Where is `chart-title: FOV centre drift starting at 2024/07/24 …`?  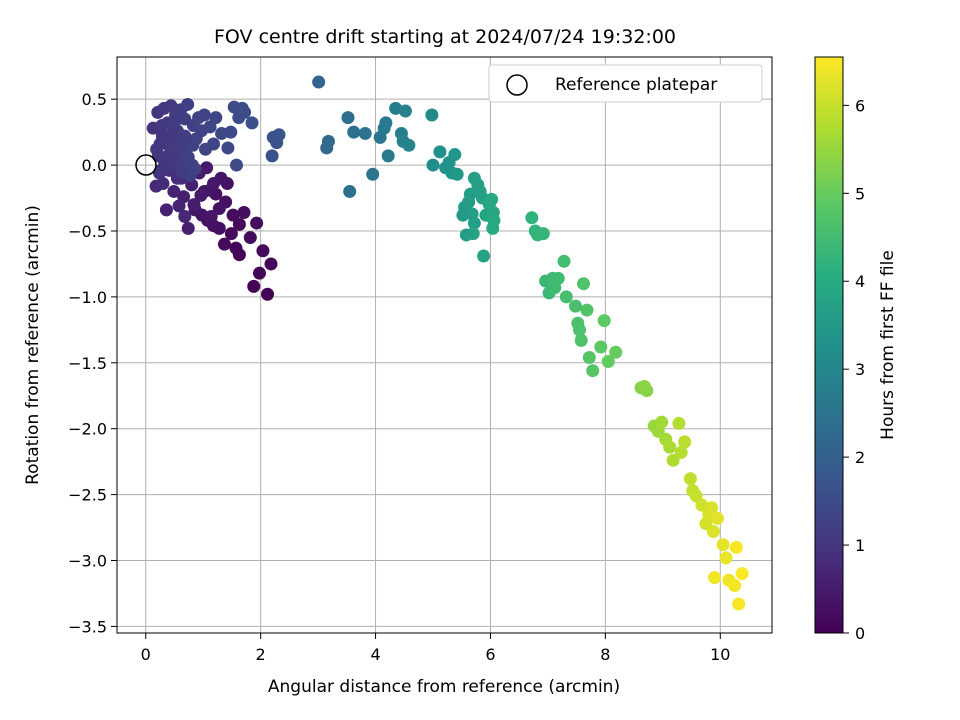
chart-title: FOV centre drift starting at 2024/07/24 … is located at coordinates (445, 37).